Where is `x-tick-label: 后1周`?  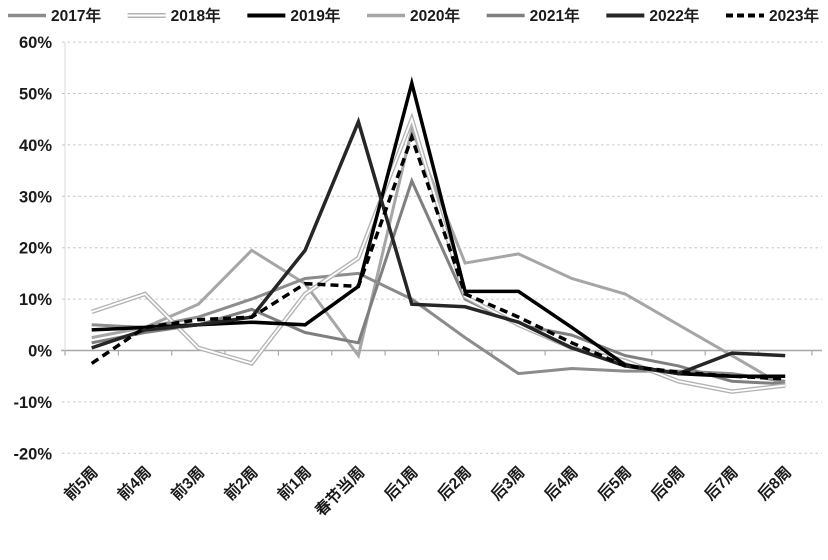
x-tick-label: 后1周 is located at coordinates (401, 483).